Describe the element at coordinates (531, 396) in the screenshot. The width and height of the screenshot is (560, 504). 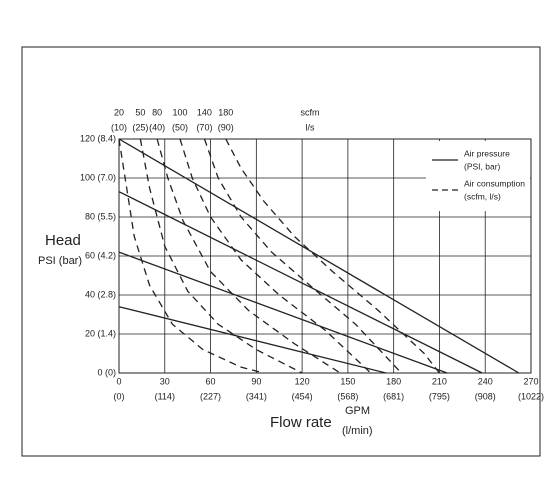
I see `x-tick-label-lpm: (1022)` at that location.